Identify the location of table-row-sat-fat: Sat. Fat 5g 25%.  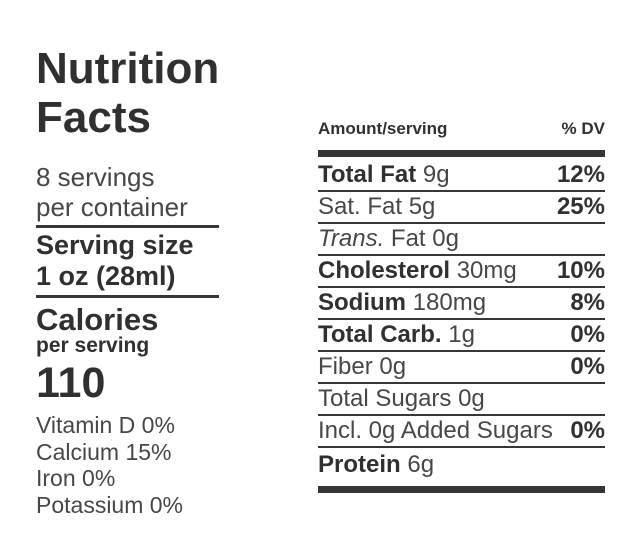
(461, 208).